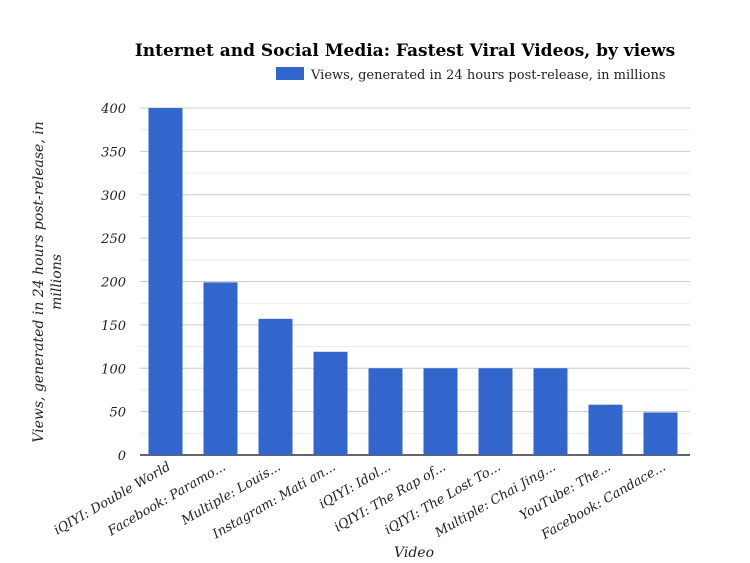 This screenshot has height=563, width=750. What do you see at coordinates (117, 413) in the screenshot?
I see `y-tick-label: 50` at bounding box center [117, 413].